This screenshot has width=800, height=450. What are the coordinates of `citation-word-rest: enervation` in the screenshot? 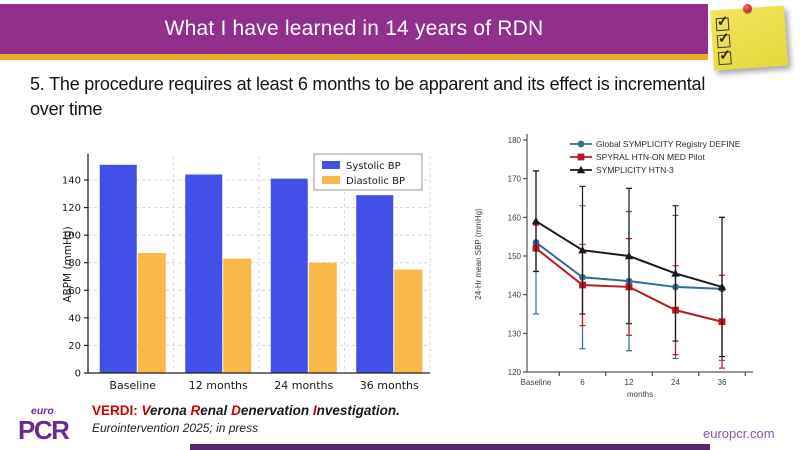 It's located at (276, 410).